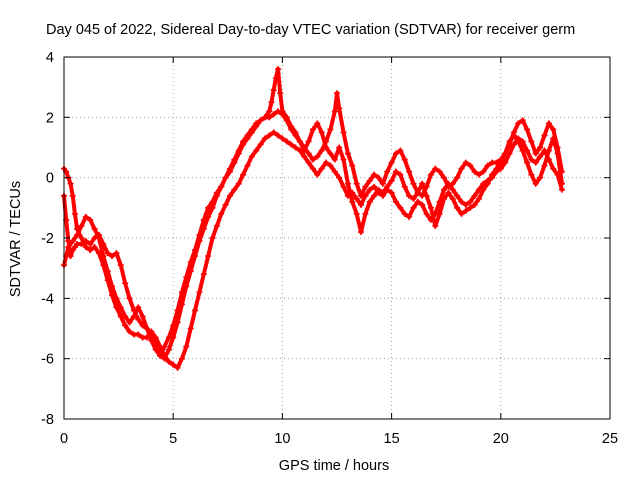  I want to click on y-tick-label: -6, so click(47, 360).